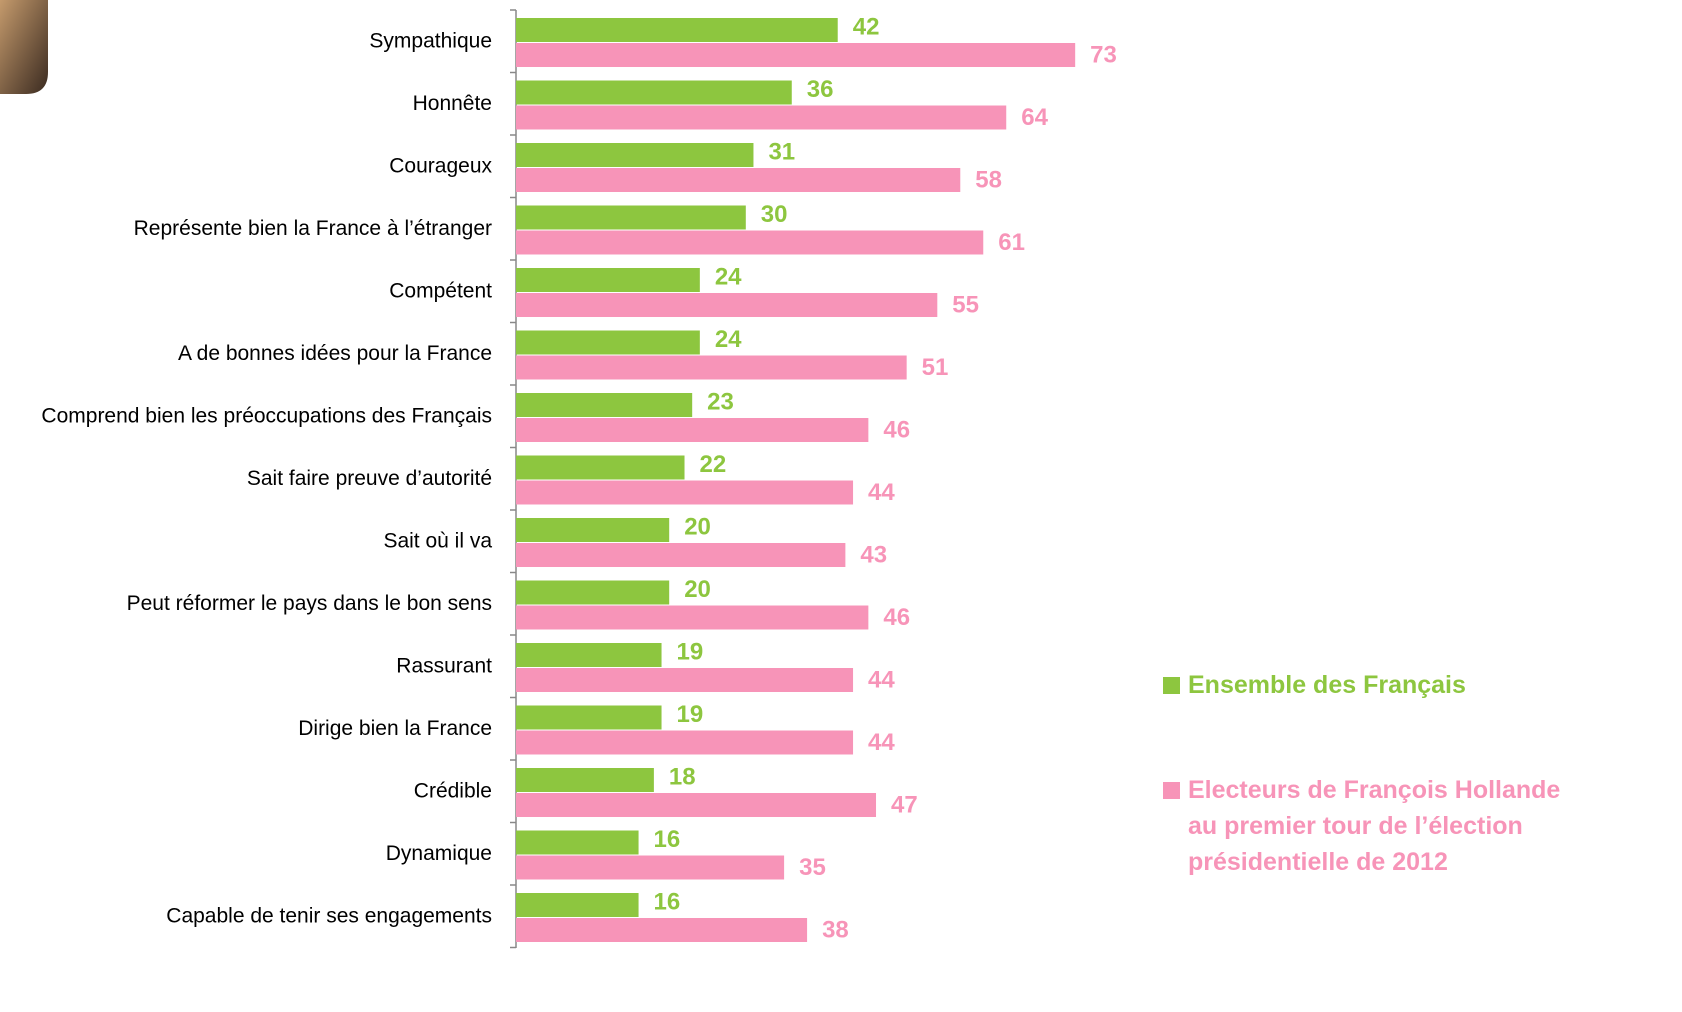 The image size is (1682, 1012). I want to click on value-label: 42, so click(866, 26).